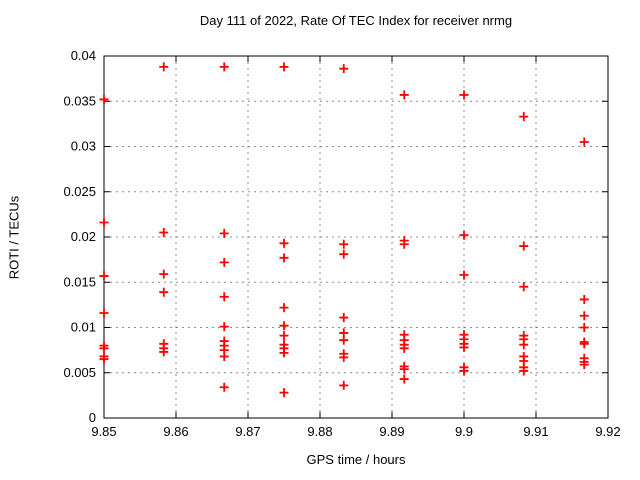  Describe the element at coordinates (319, 431) in the screenshot. I see `x-tick-label: 9.88` at that location.